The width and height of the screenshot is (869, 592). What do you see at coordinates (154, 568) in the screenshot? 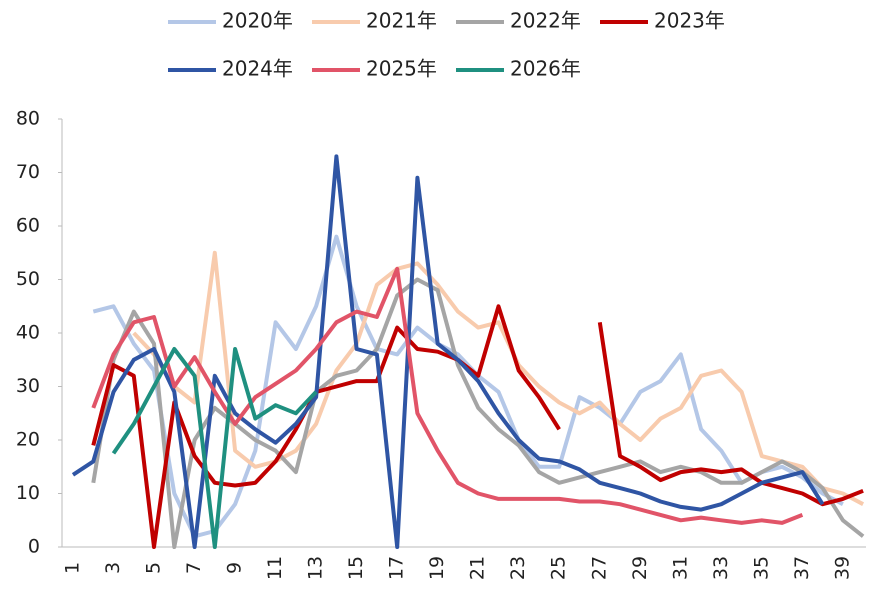
I see `x-tick-label: 5` at bounding box center [154, 568].